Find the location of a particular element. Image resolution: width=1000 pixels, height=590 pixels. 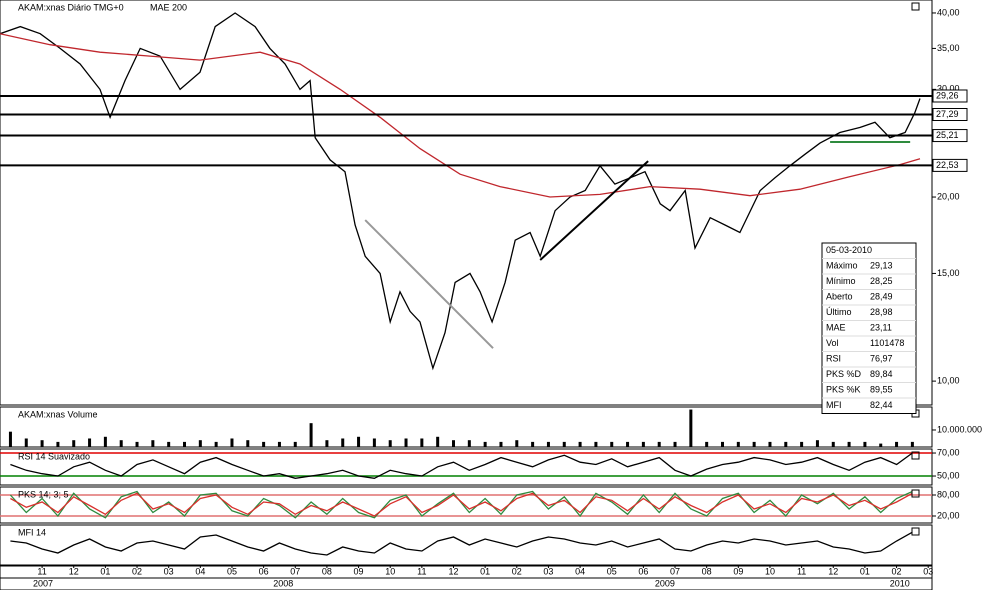

legend-entry: MAE 200 is located at coordinates (168, 7).